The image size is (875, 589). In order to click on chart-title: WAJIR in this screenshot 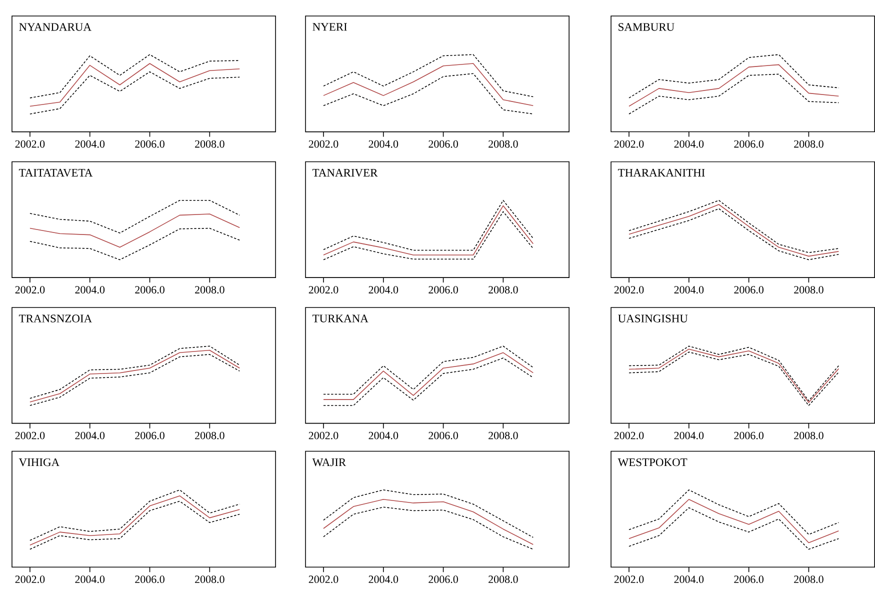, I will do `click(329, 462)`.